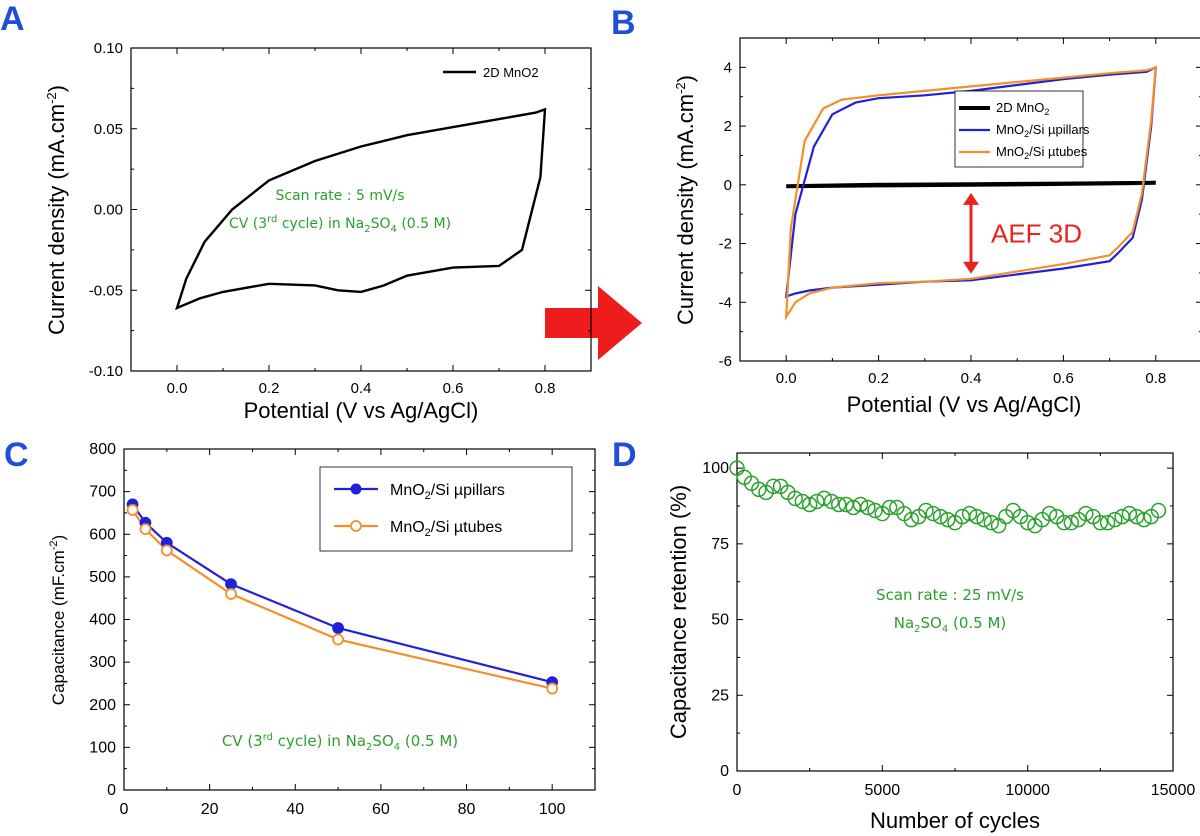 This screenshot has height=836, width=1200. What do you see at coordinates (106, 290) in the screenshot?
I see `y-tick-label: -0.05` at bounding box center [106, 290].